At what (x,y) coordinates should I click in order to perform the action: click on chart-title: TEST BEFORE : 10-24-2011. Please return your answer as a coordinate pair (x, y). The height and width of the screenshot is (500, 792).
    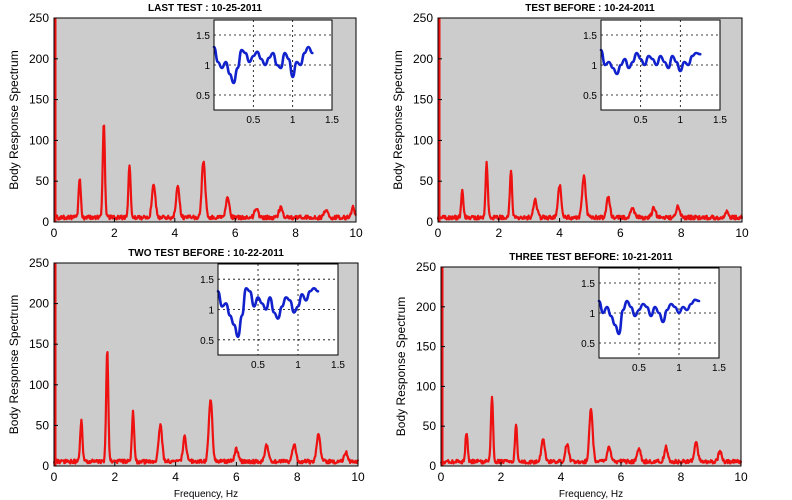
    Looking at the image, I should click on (590, 8).